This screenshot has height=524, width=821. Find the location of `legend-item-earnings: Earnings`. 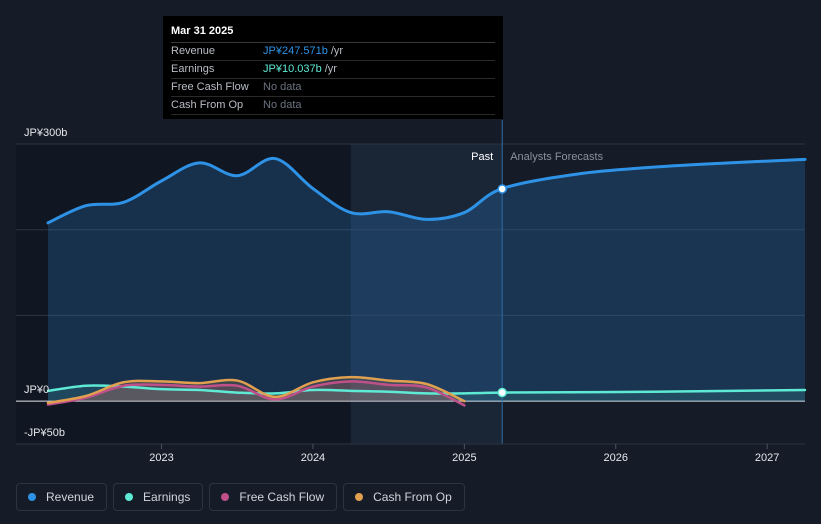

legend-item-earnings: Earnings is located at coordinates (158, 497).